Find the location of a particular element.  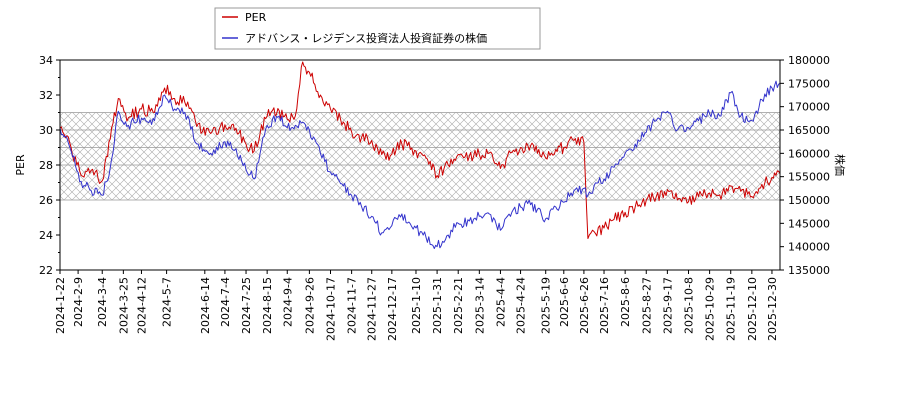

right-tick-label: 155000 is located at coordinates (809, 177).